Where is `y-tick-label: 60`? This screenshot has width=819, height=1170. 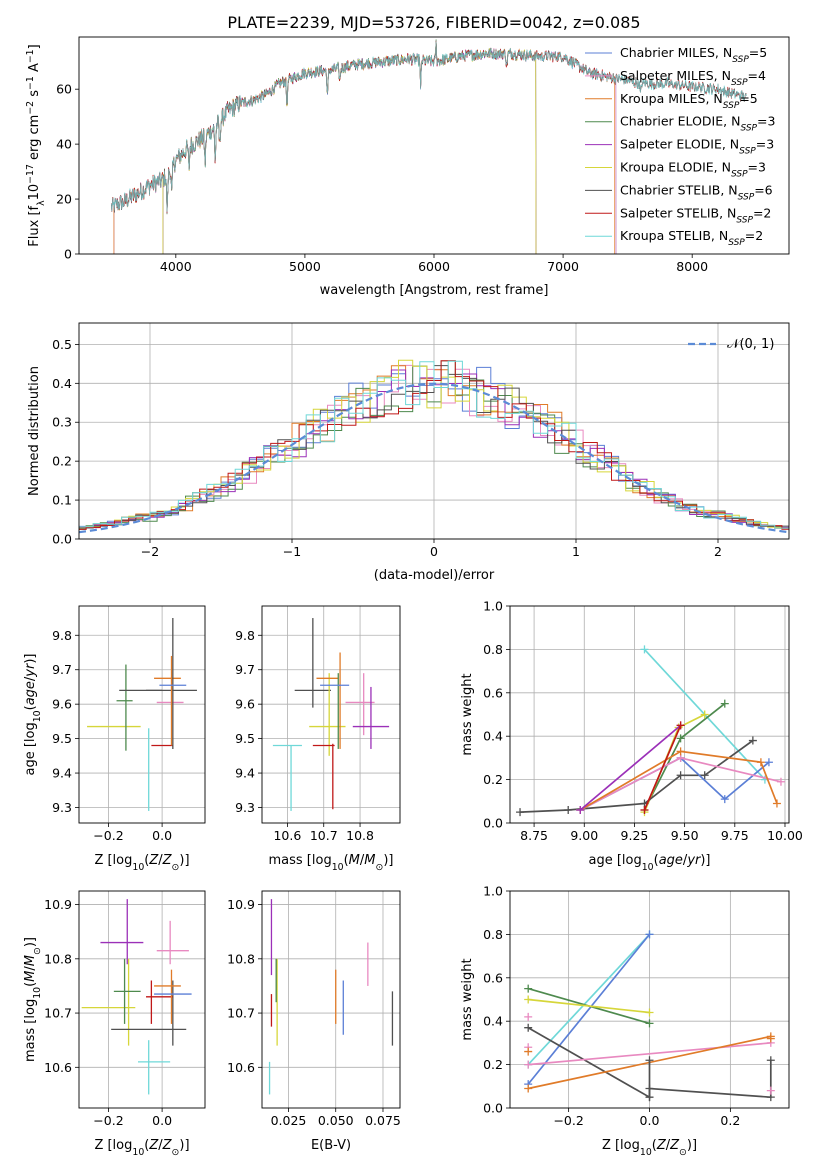
y-tick-label: 60 is located at coordinates (64, 89).